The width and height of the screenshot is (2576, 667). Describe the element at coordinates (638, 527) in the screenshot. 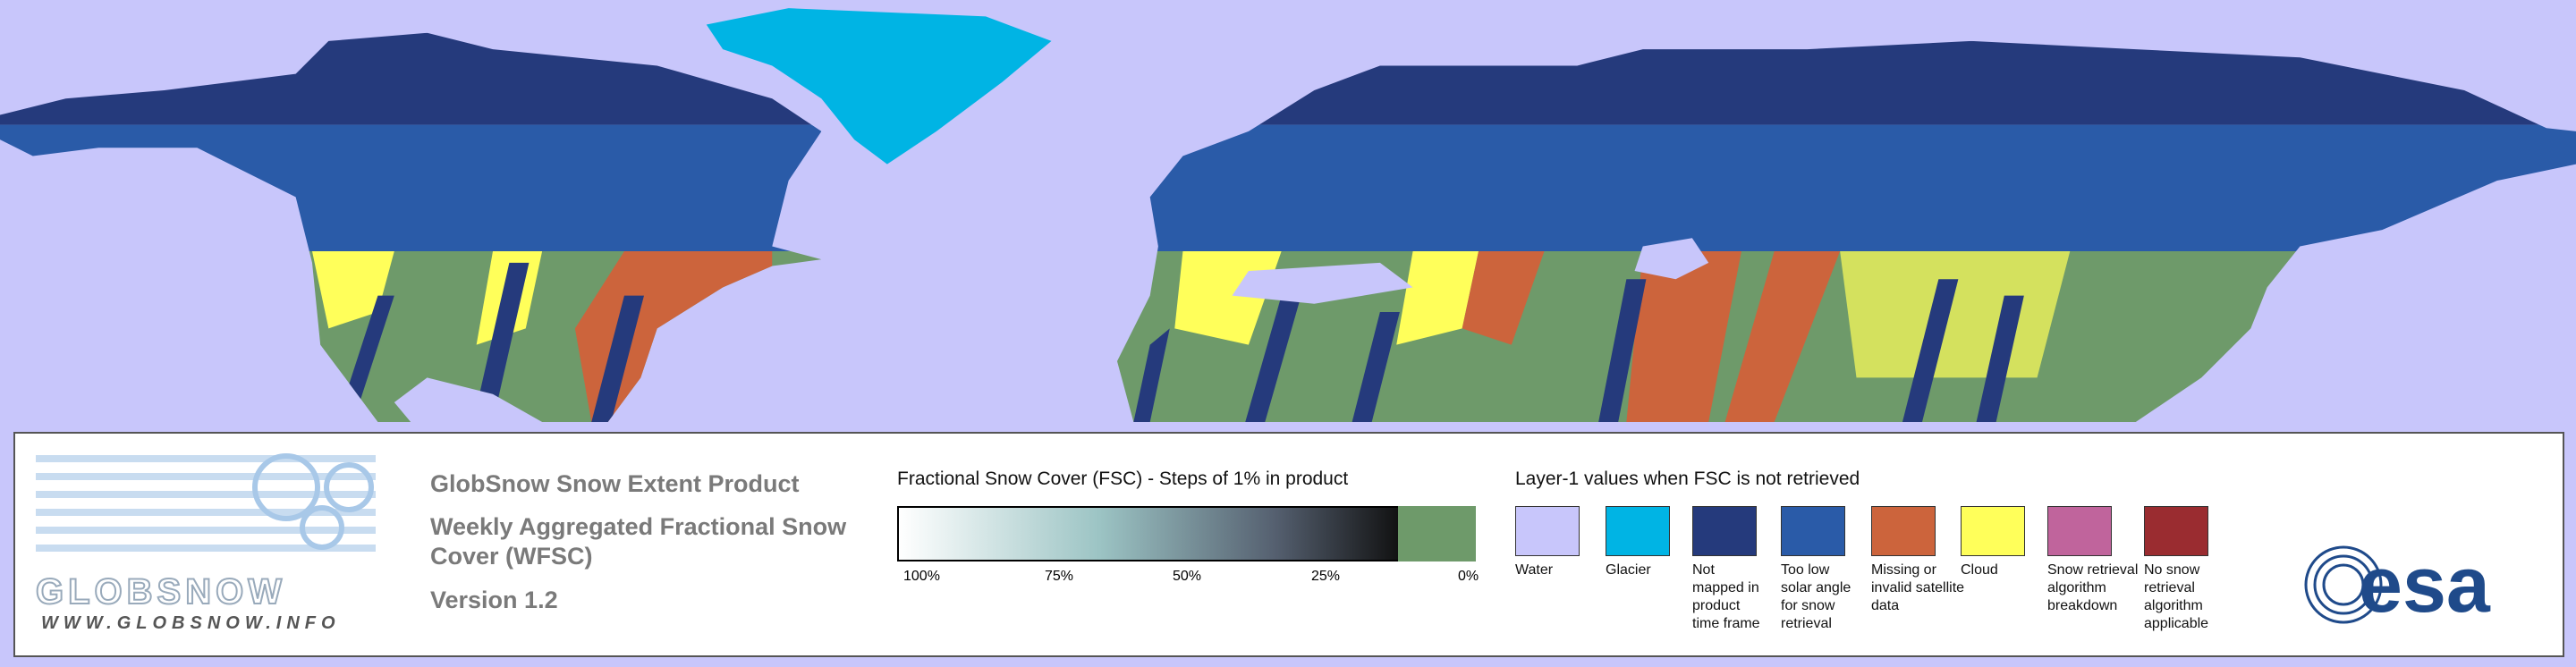

I see `subtitle-line: Weekly Aggregated Fractional Snow` at that location.